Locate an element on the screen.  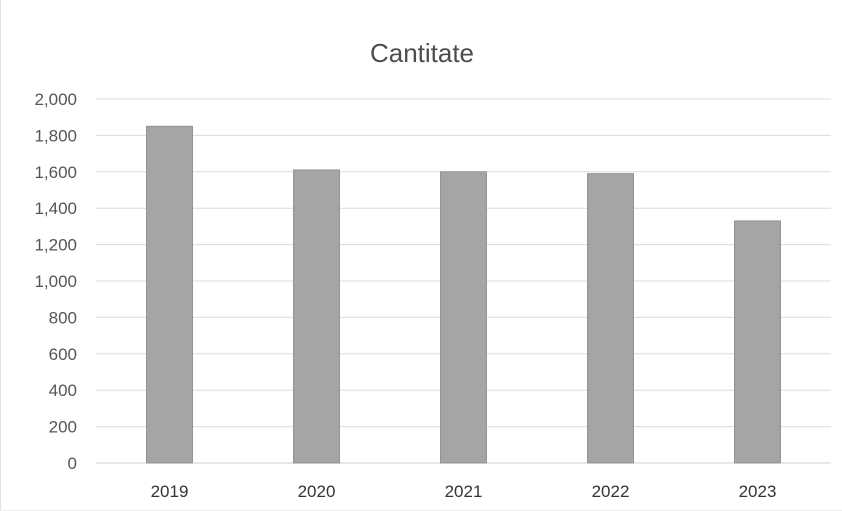
y-tick-label: 400 is located at coordinates (63, 390).